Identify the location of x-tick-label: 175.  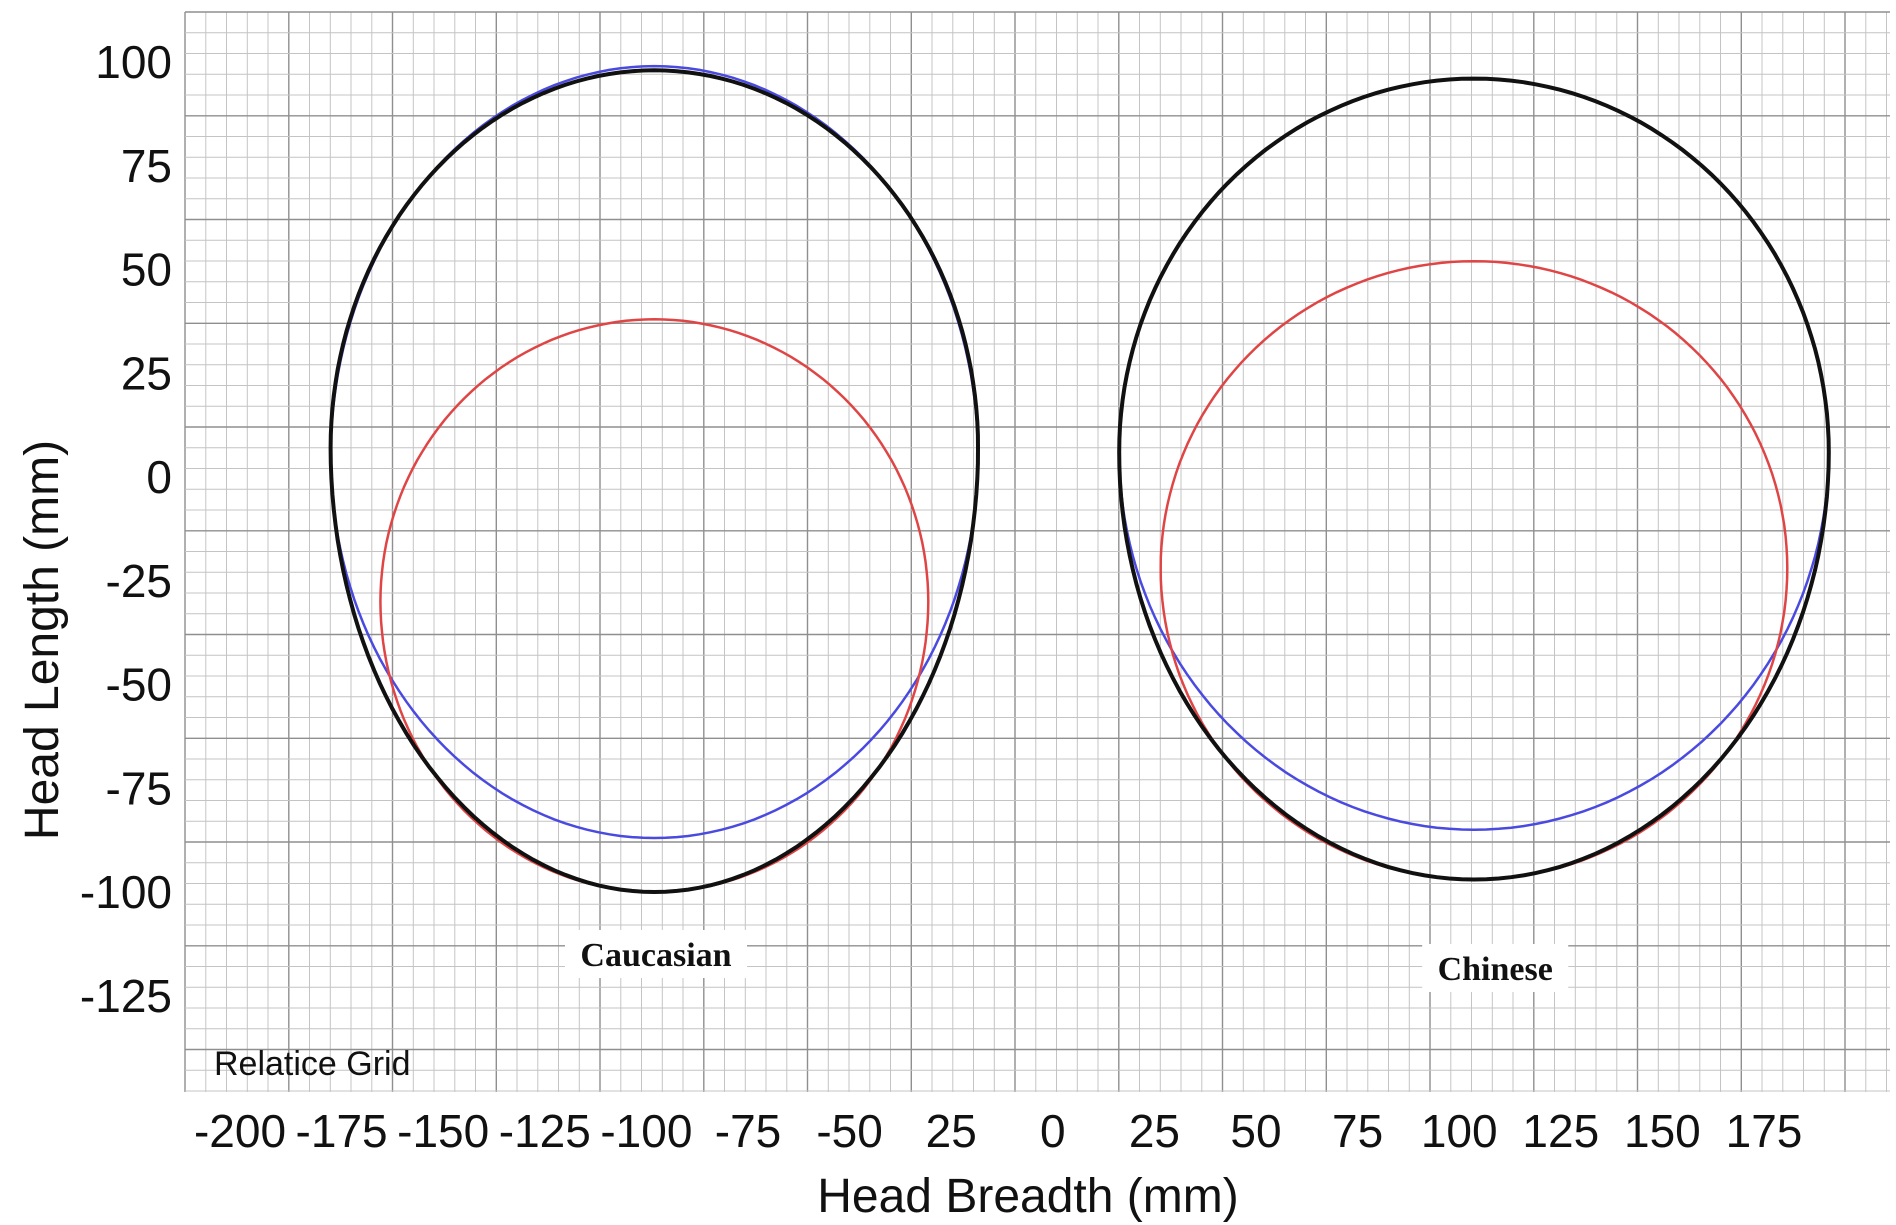
(1764, 1131).